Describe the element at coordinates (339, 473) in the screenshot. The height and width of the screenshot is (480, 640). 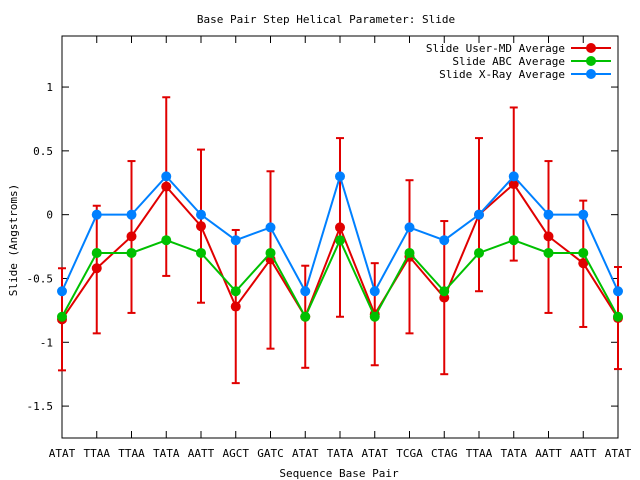
I see `x-axis-label: Sequence Base Pair` at that location.